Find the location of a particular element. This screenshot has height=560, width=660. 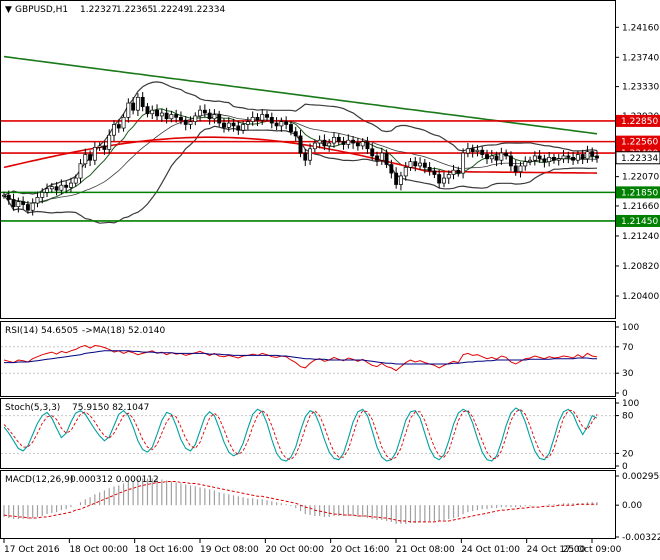

price-y-tick-label: 1.20820 is located at coordinates (640, 267).